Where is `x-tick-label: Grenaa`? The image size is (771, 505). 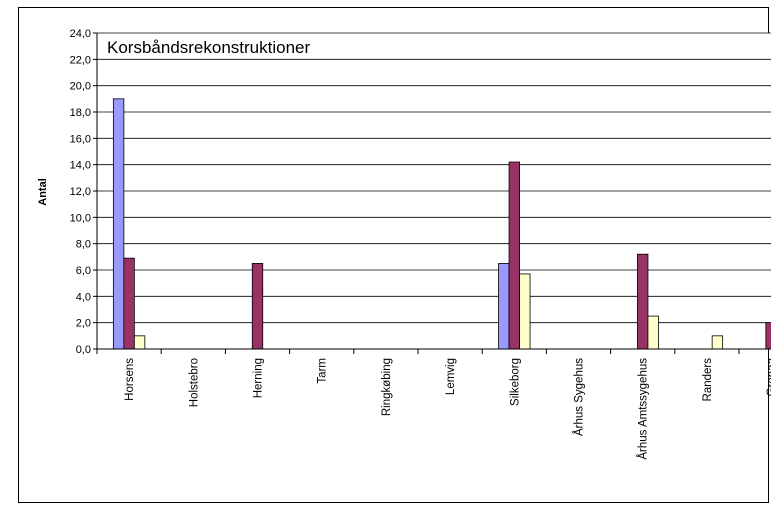
x-tick-label: Grenaa is located at coordinates (768, 376).